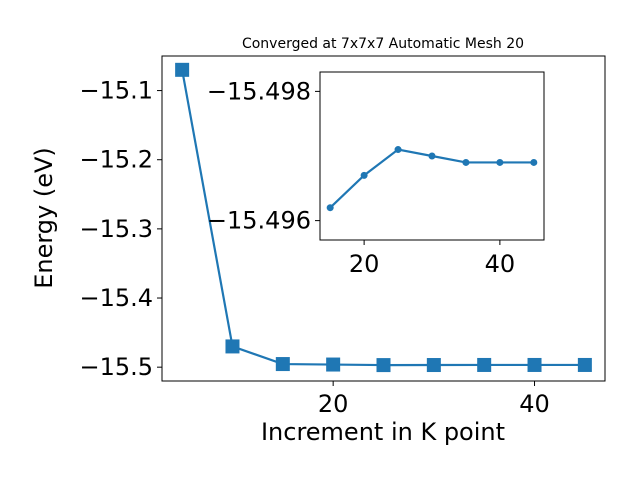 This screenshot has height=480, width=640. Describe the element at coordinates (383, 44) in the screenshot. I see `chart-title: Converged at 7x7x7 Automatic Mesh 20` at that location.